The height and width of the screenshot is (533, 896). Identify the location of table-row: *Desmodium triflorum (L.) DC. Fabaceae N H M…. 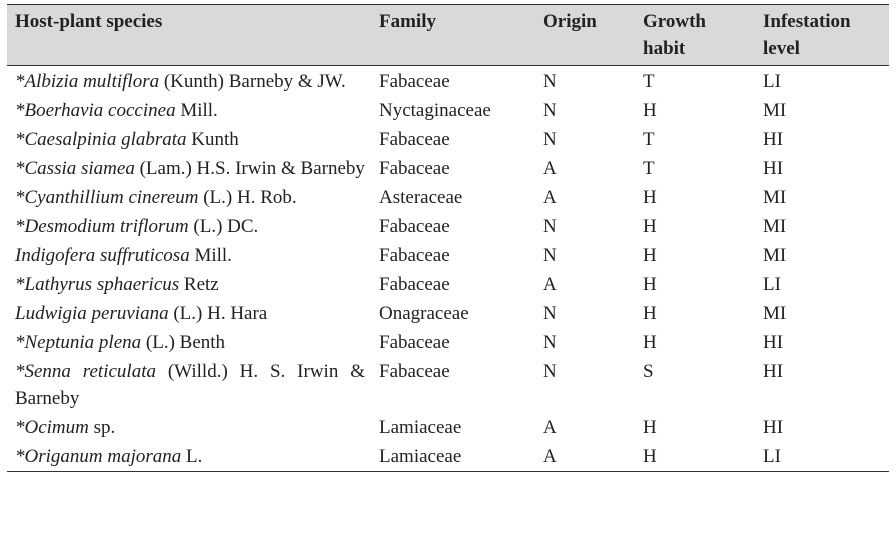
(448, 226).